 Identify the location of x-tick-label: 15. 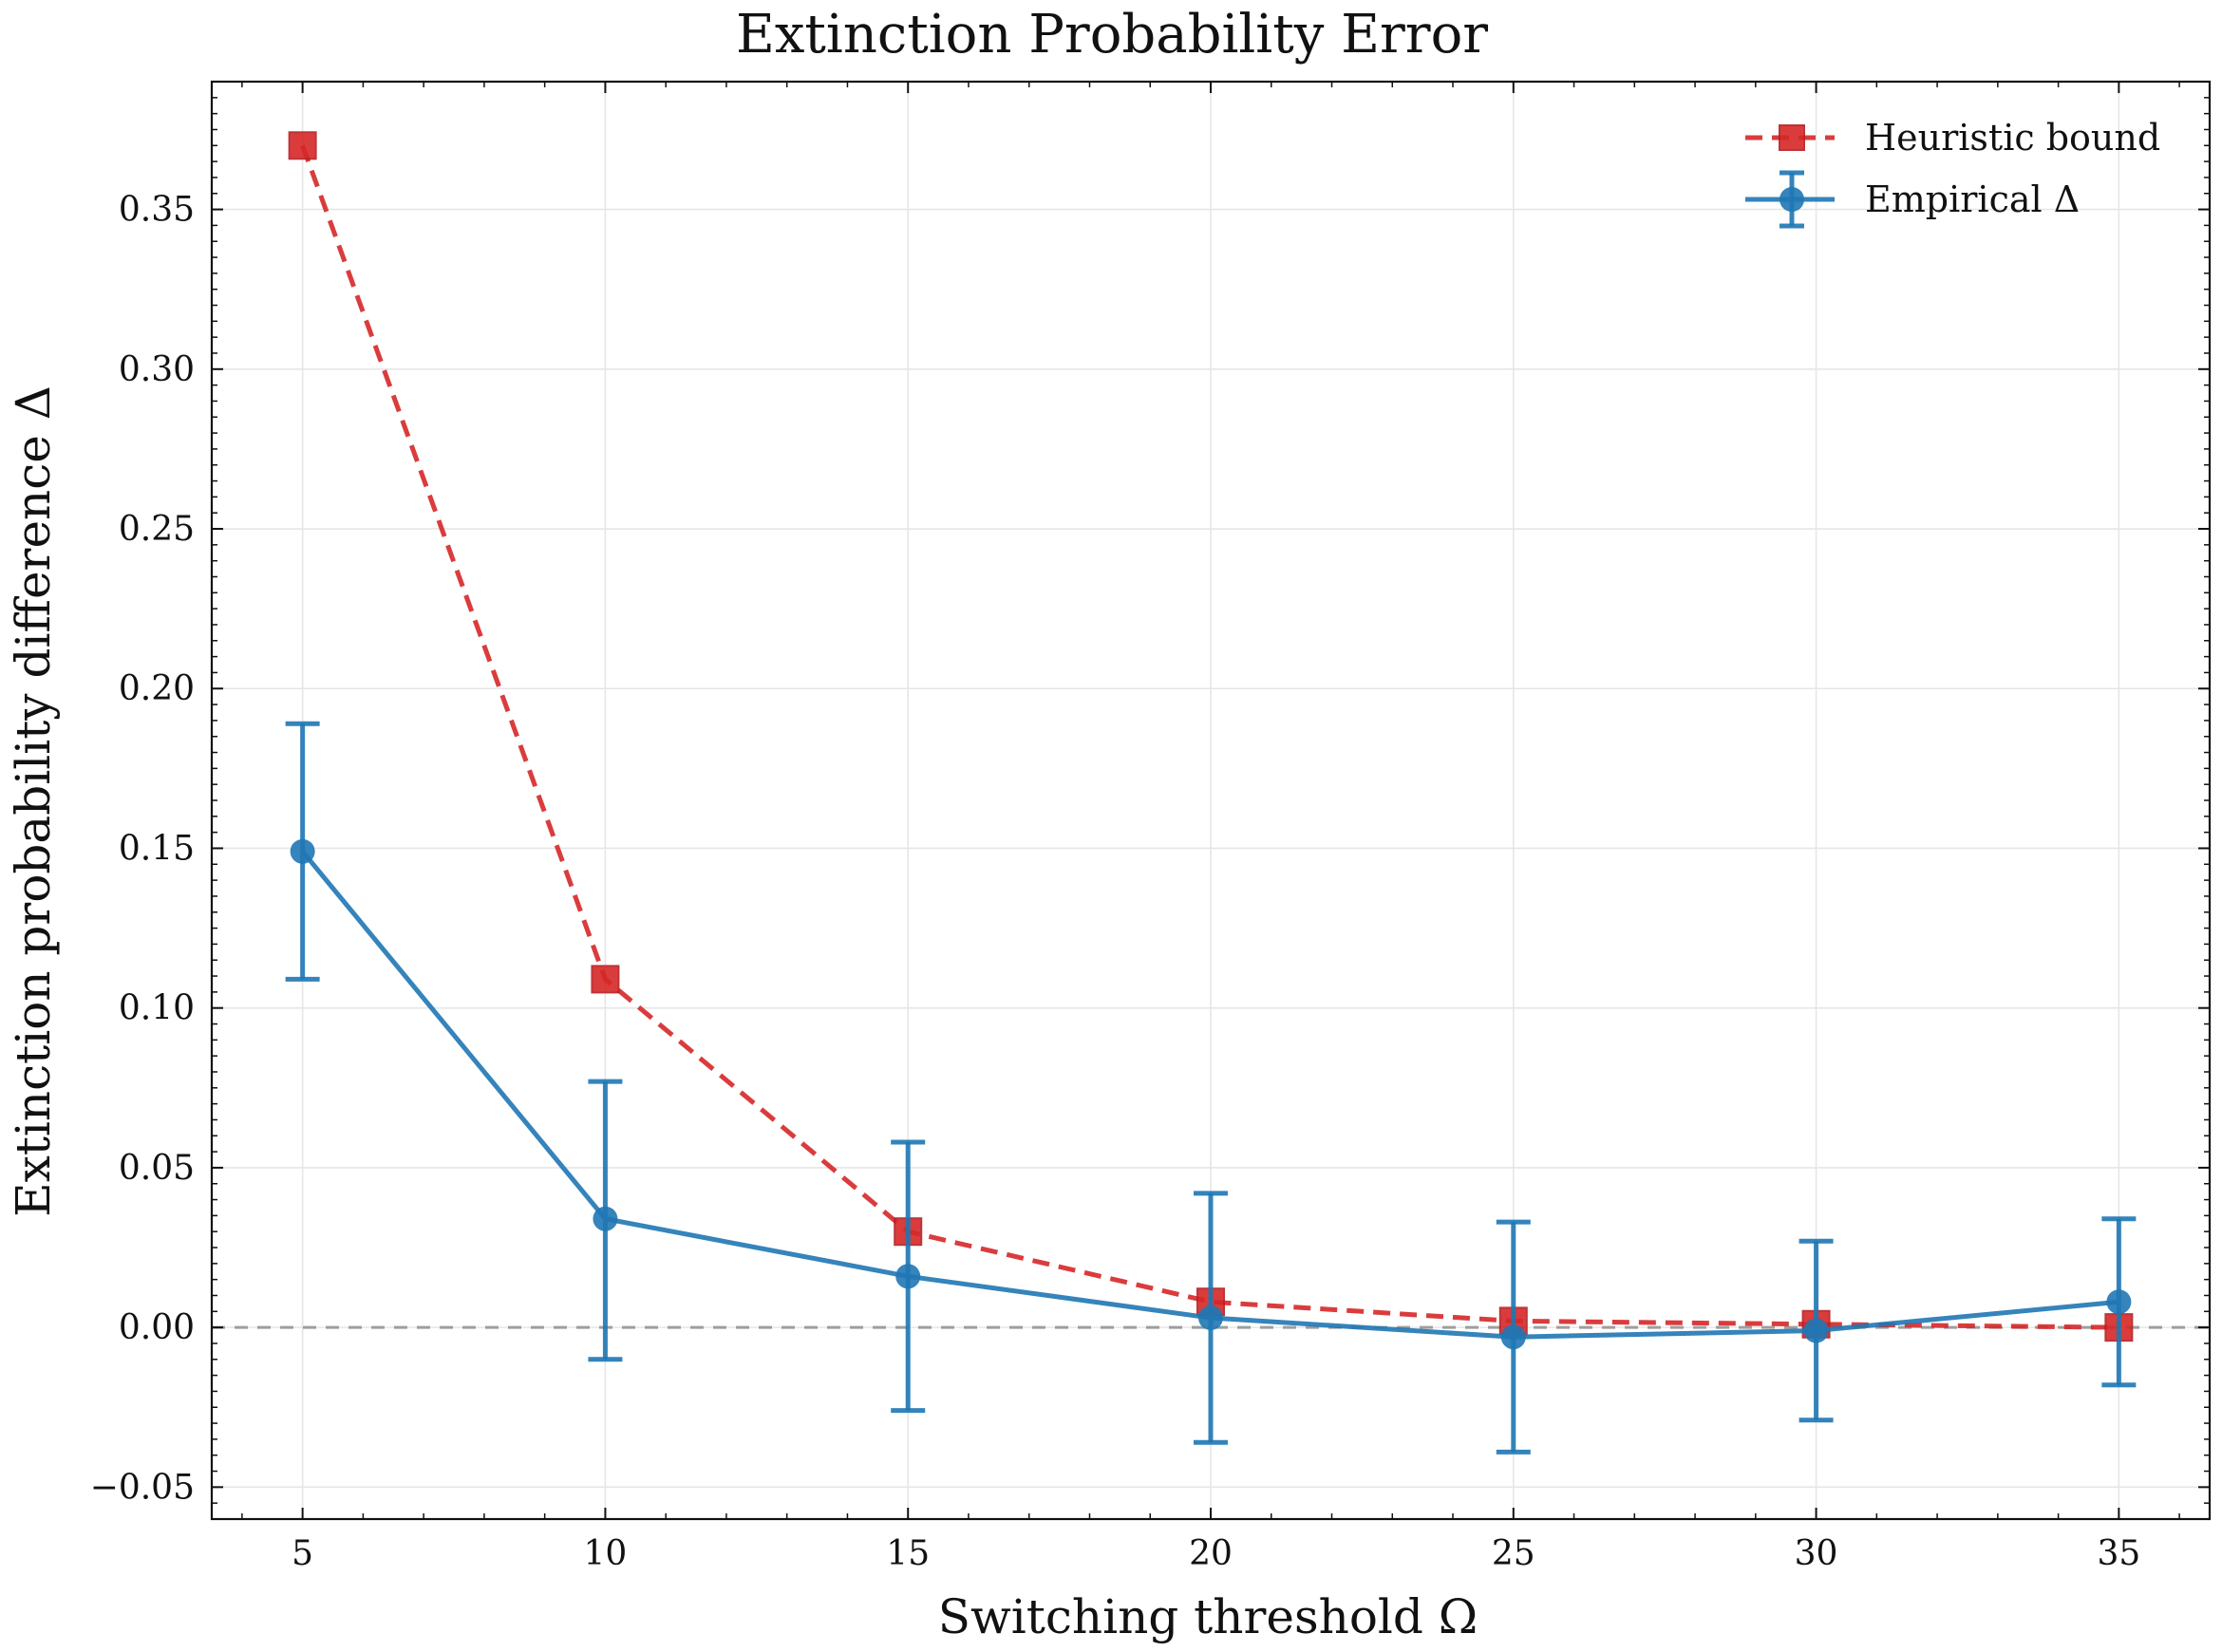
(908, 1553).